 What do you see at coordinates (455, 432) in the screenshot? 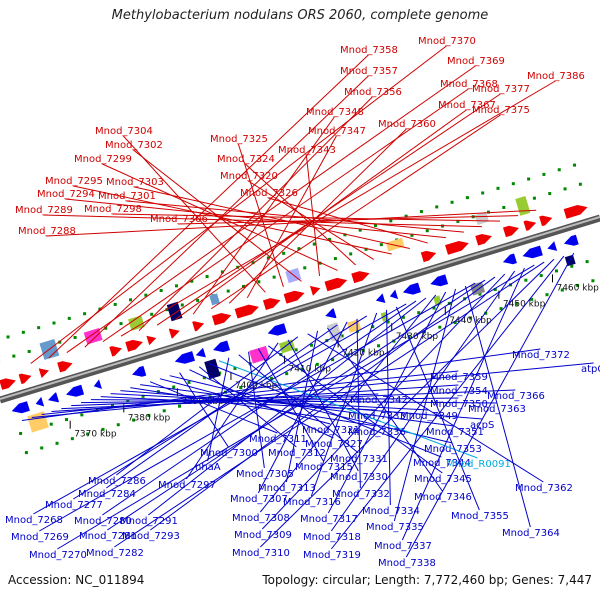
I see `bottom-gene-label: Mnod_7351` at bounding box center [455, 432].